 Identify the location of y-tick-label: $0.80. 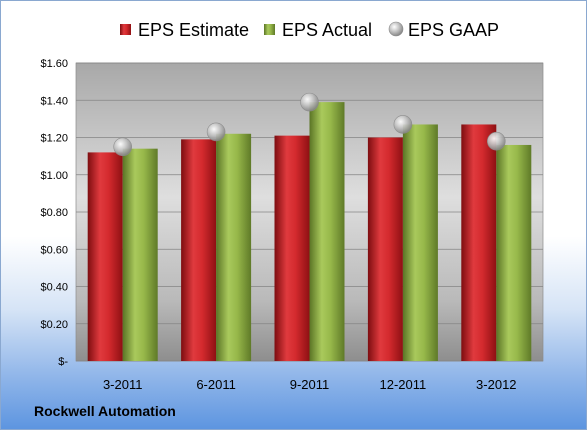
(54, 213).